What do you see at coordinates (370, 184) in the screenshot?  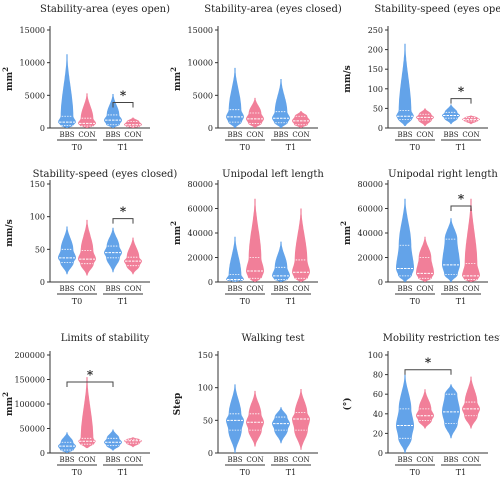 I see `y-tick-label: 80000` at bounding box center [370, 184].